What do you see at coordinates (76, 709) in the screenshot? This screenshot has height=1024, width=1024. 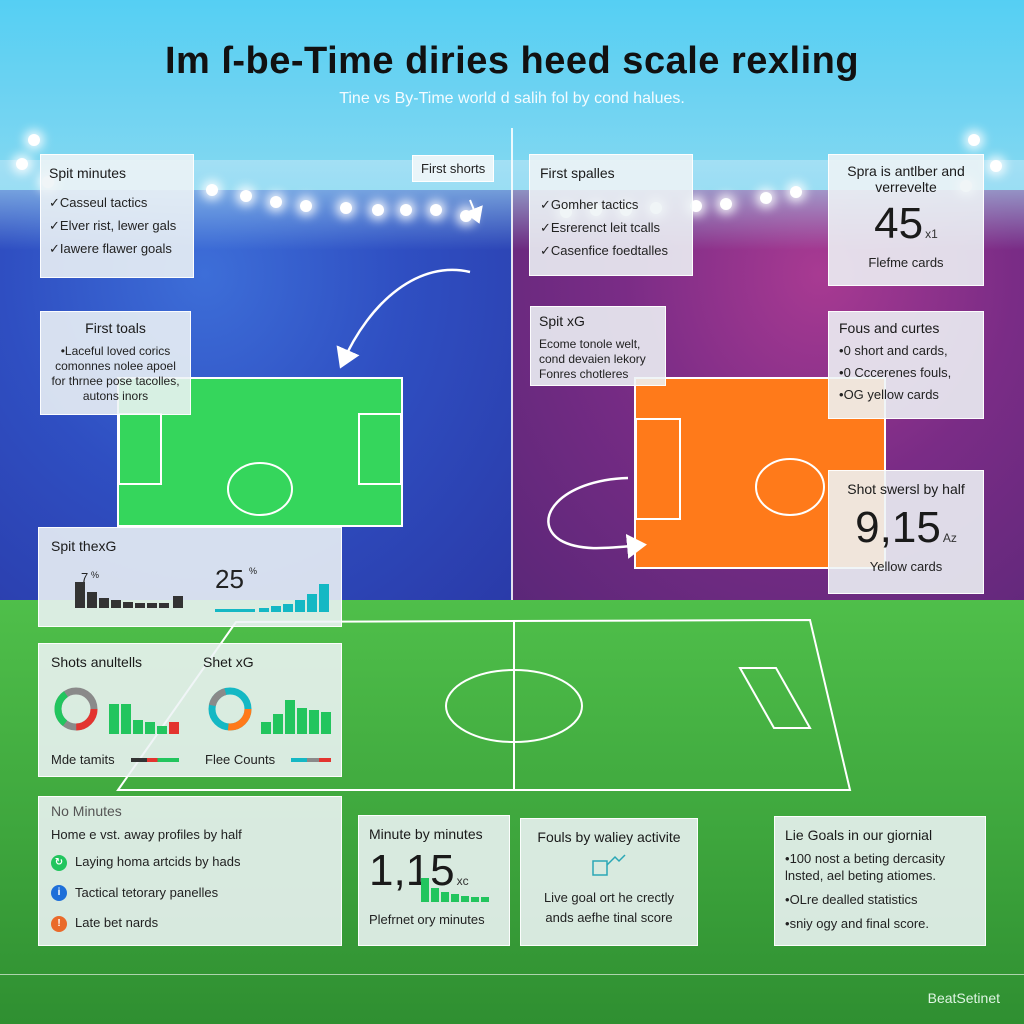 I see `donut-chart-home` at bounding box center [76, 709].